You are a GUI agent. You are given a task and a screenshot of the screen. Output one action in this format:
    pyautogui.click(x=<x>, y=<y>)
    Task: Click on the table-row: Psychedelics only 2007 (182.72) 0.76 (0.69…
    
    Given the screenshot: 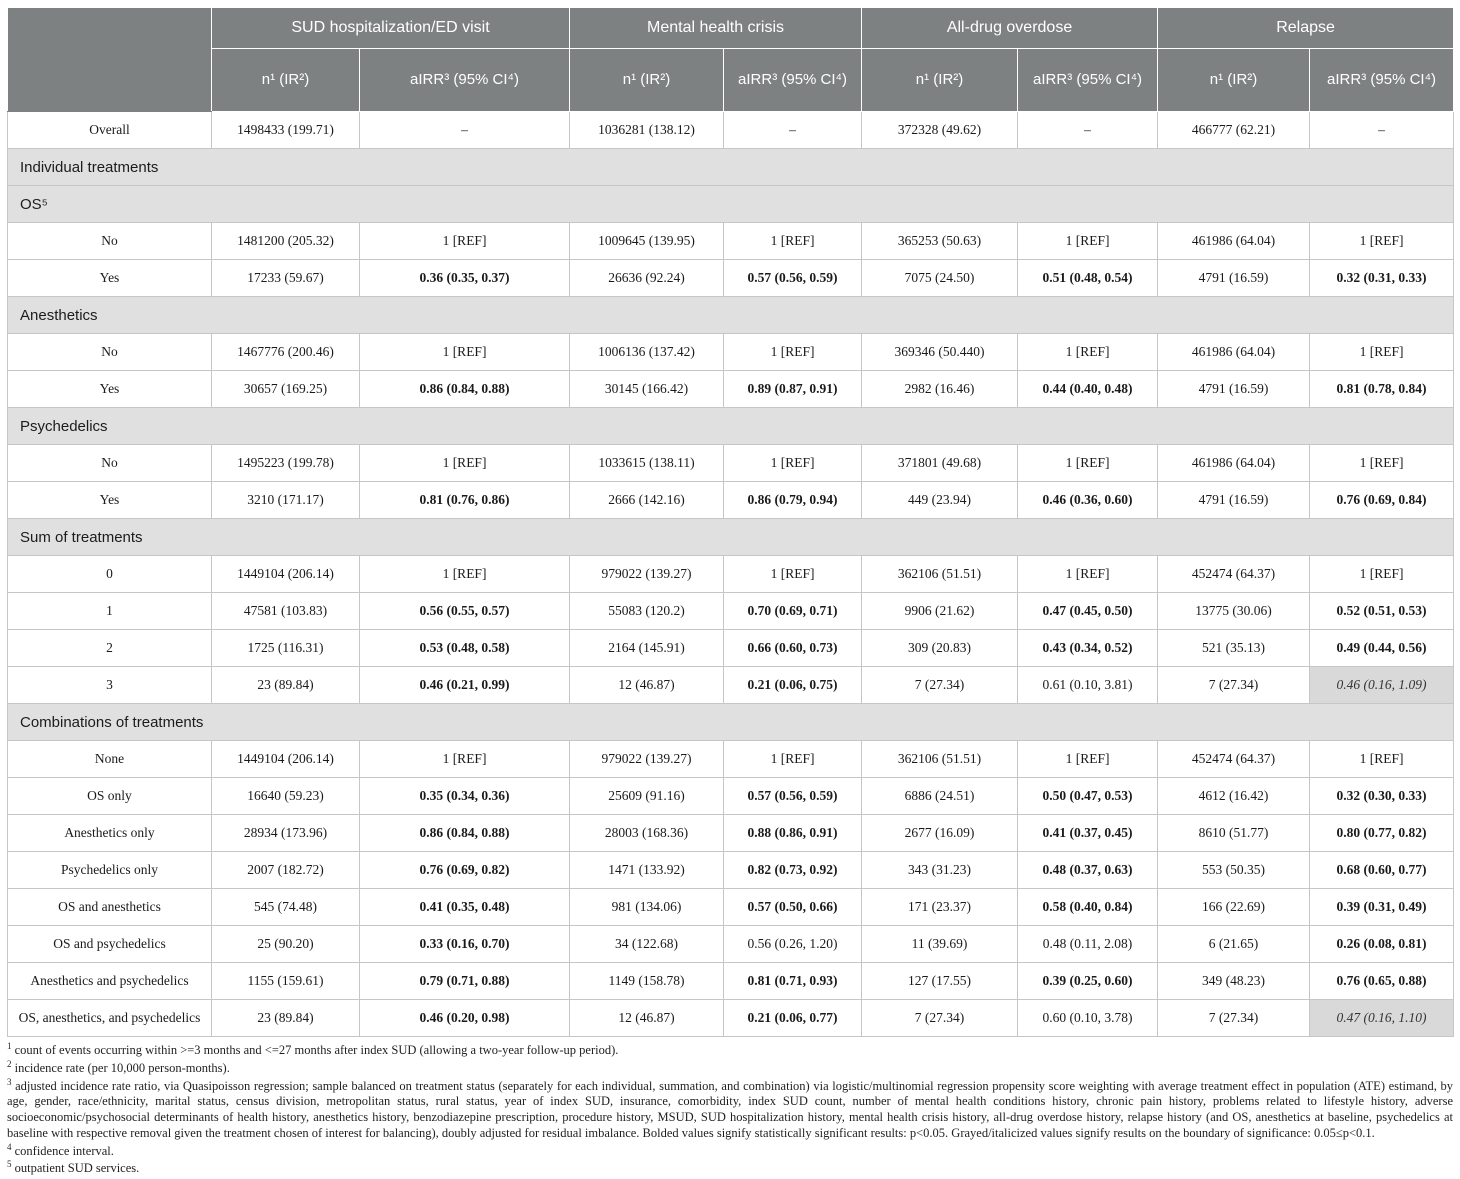 What is the action you would take?
    pyautogui.click(x=731, y=870)
    